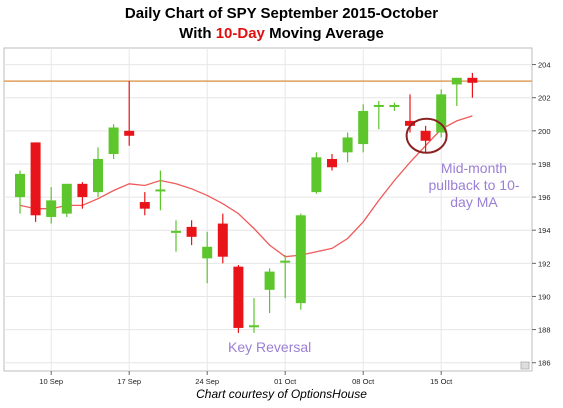 The width and height of the screenshot is (563, 408). I want to click on highlight-circle, so click(426, 135).